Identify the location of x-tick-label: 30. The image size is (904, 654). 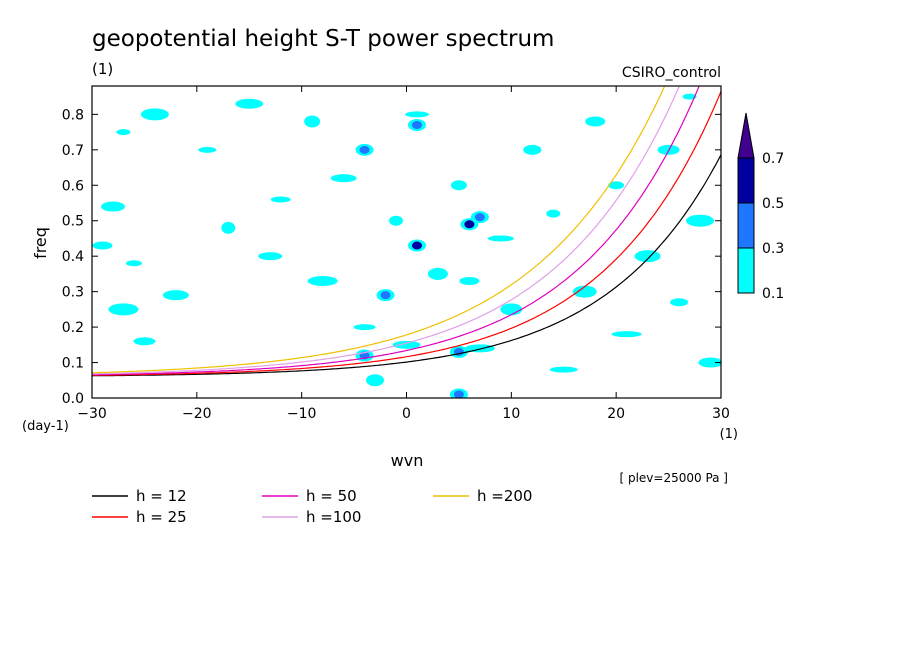
(721, 414).